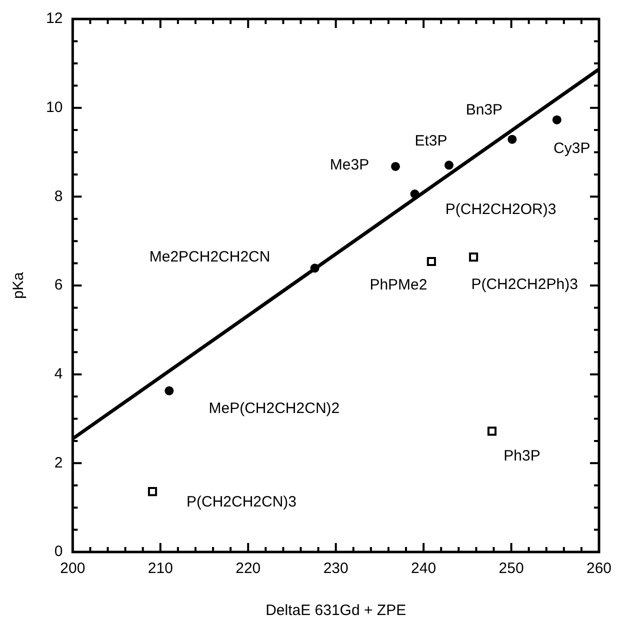  What do you see at coordinates (58, 196) in the screenshot?
I see `y-tick-label: 8` at bounding box center [58, 196].